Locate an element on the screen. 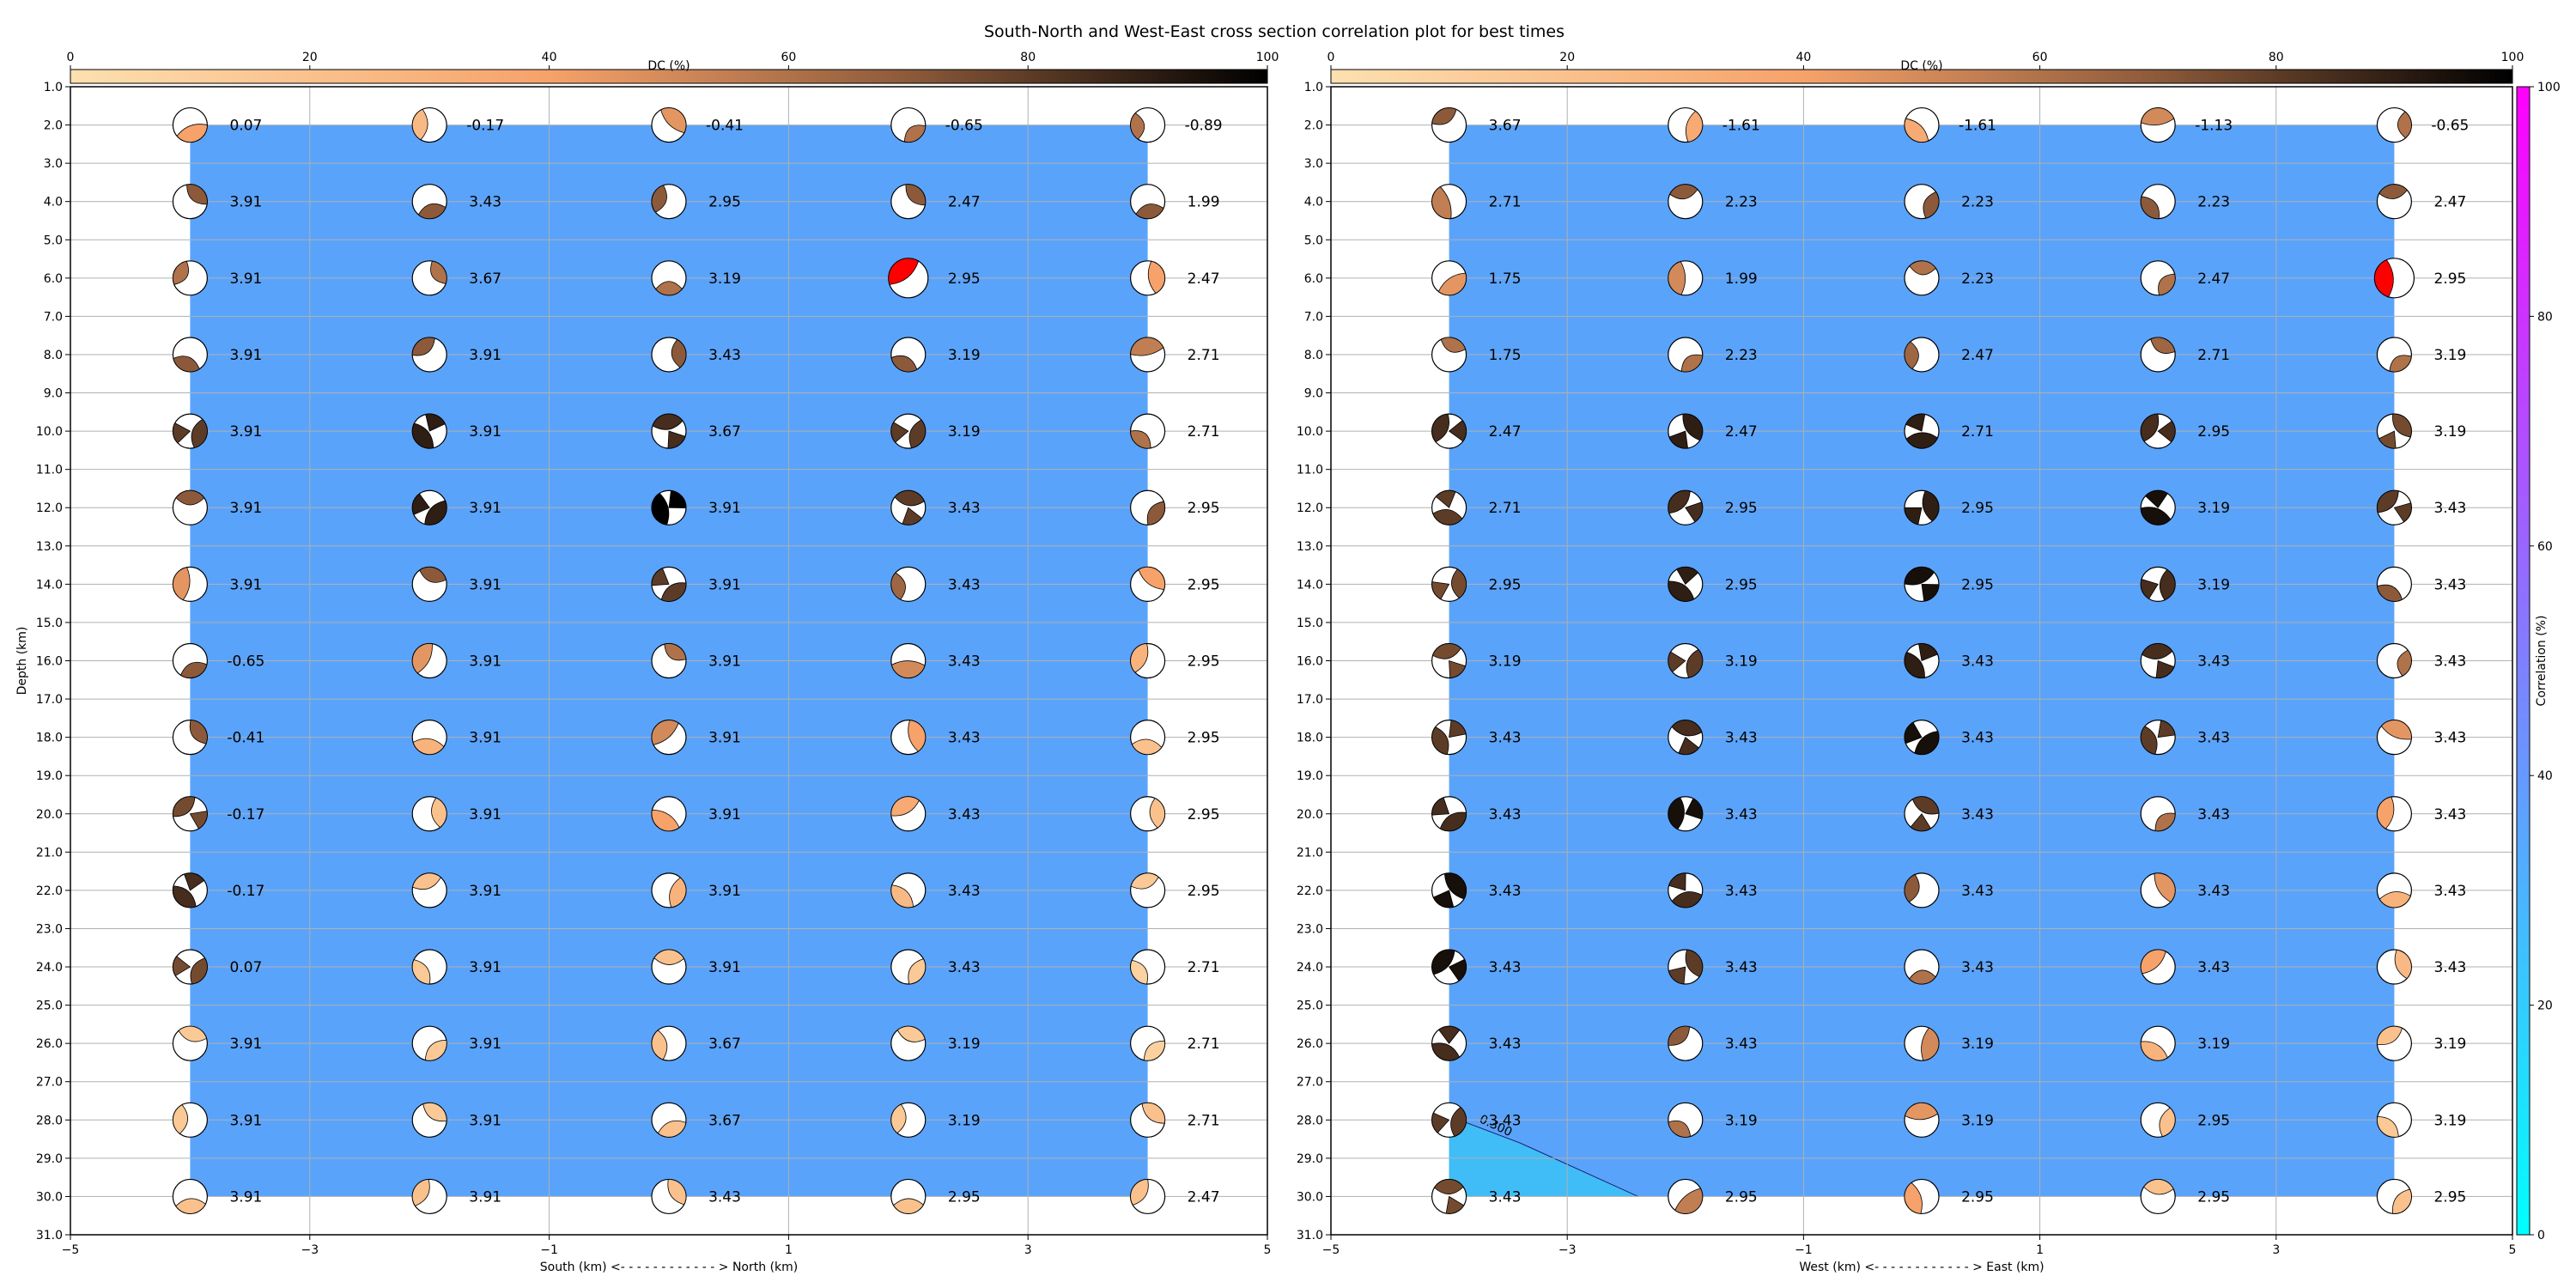  point-value-label: 2.47 is located at coordinates (1506, 431).